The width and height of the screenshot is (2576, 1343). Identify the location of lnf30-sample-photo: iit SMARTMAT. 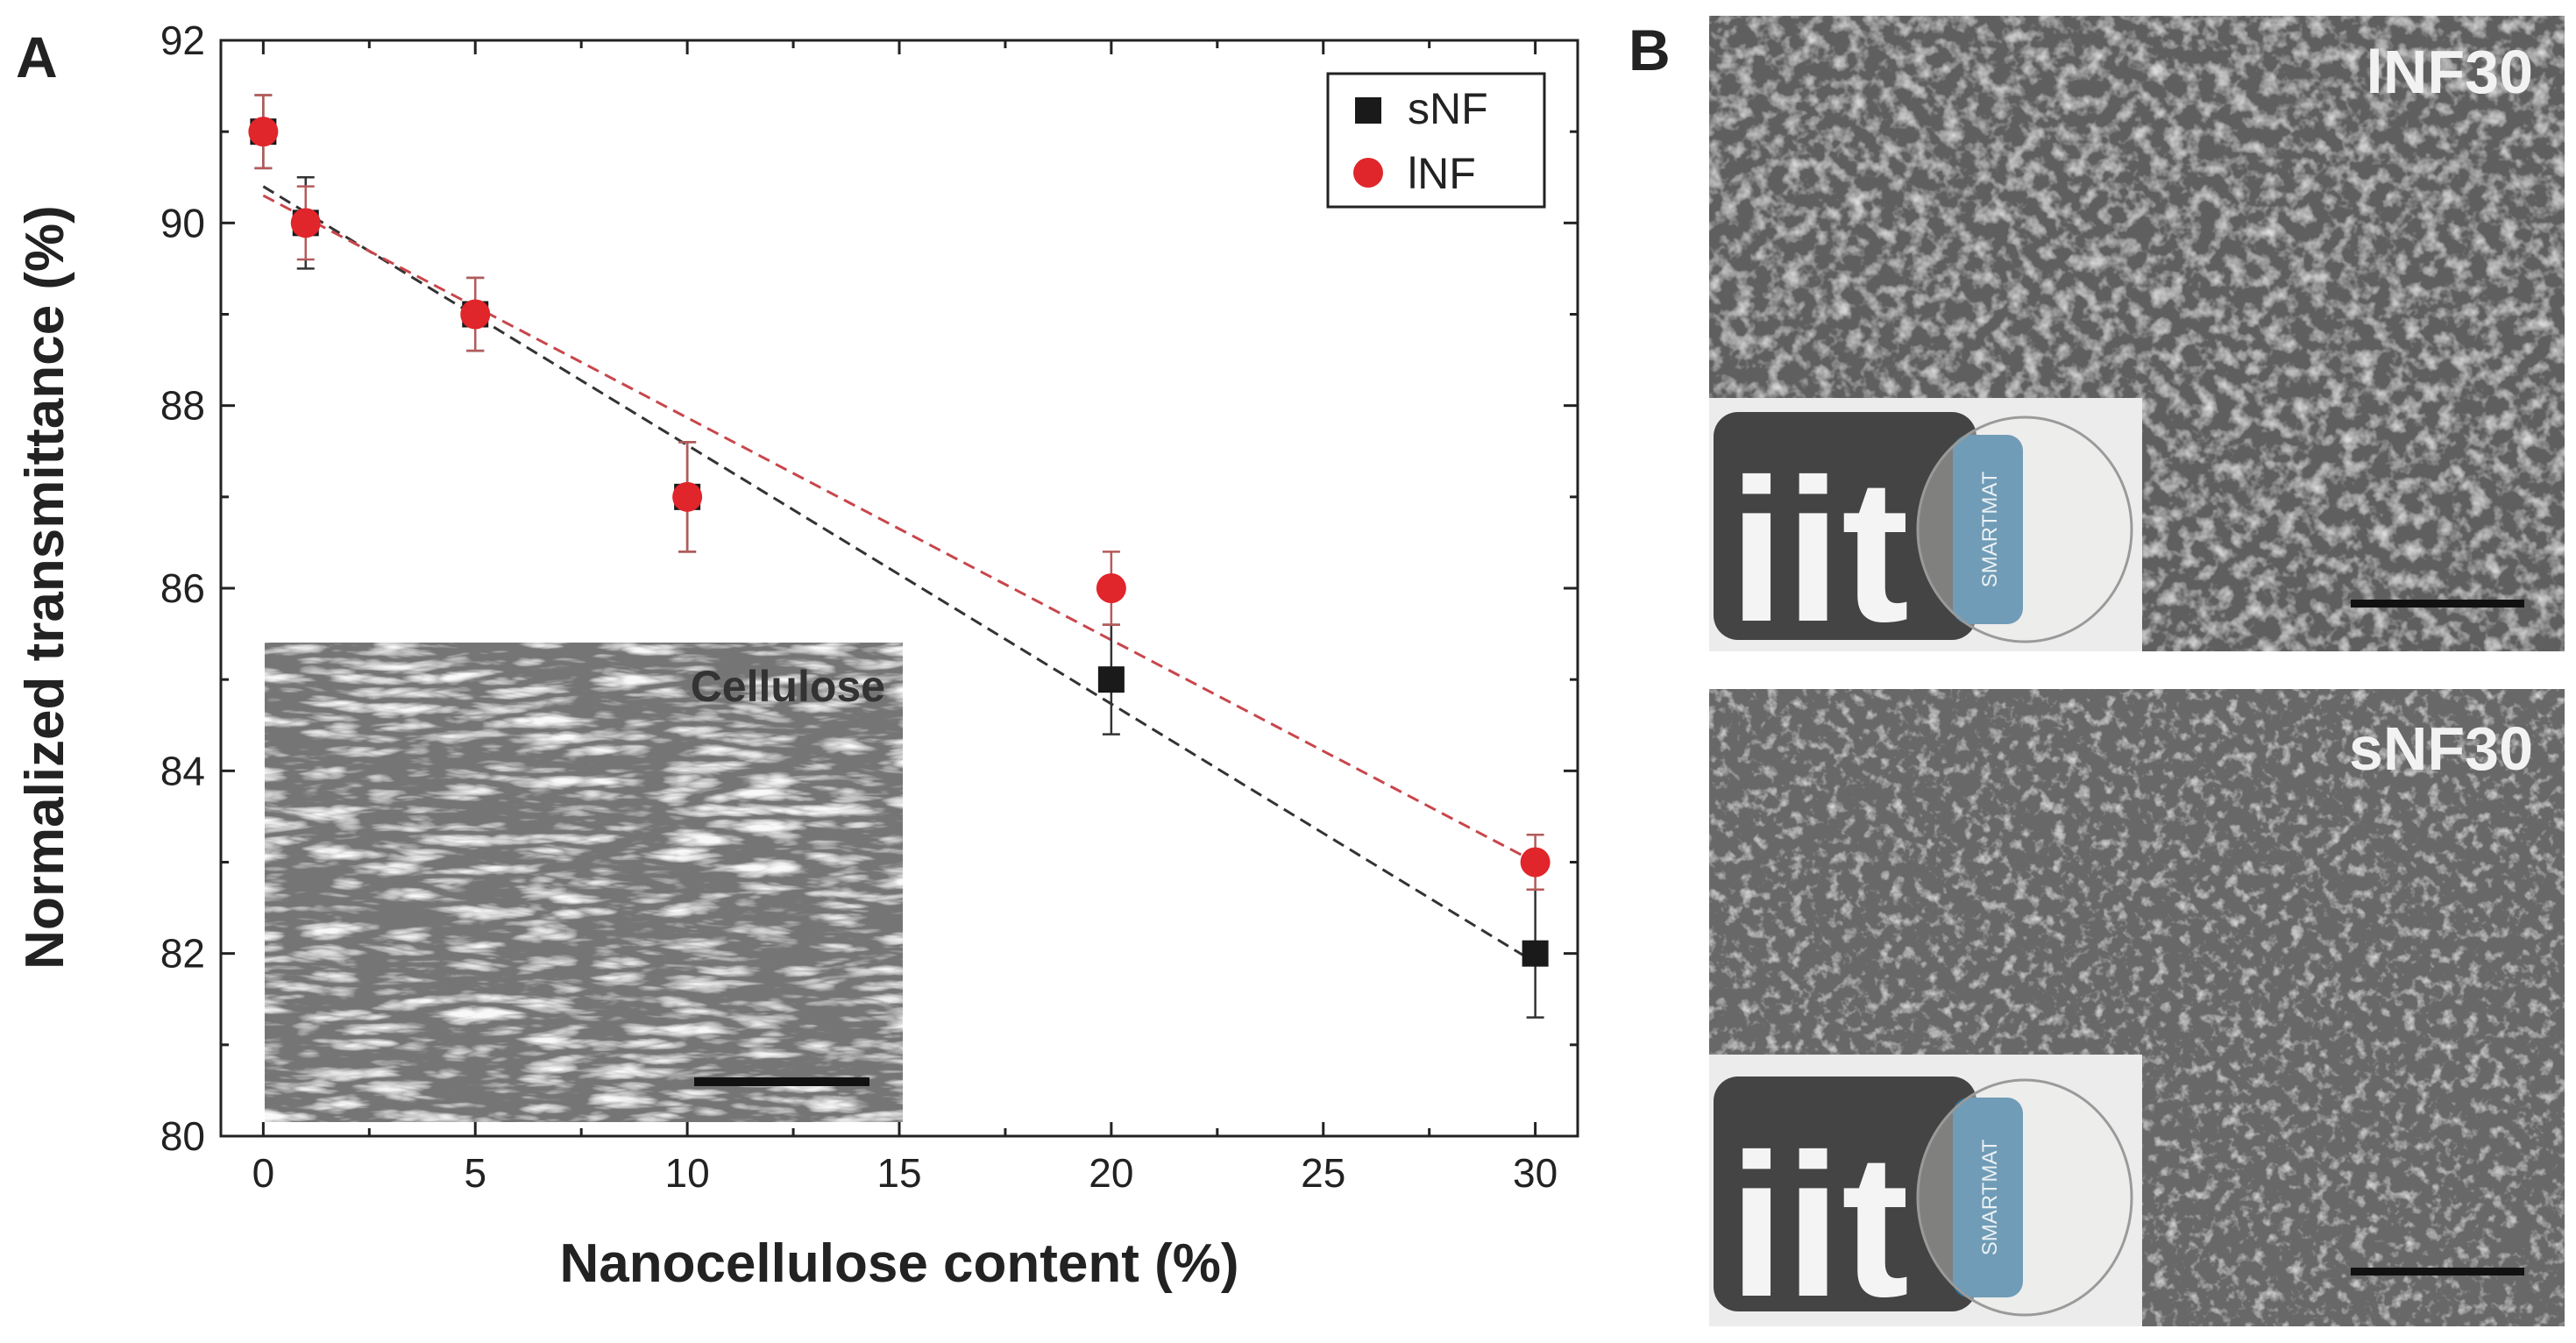
(1925, 531).